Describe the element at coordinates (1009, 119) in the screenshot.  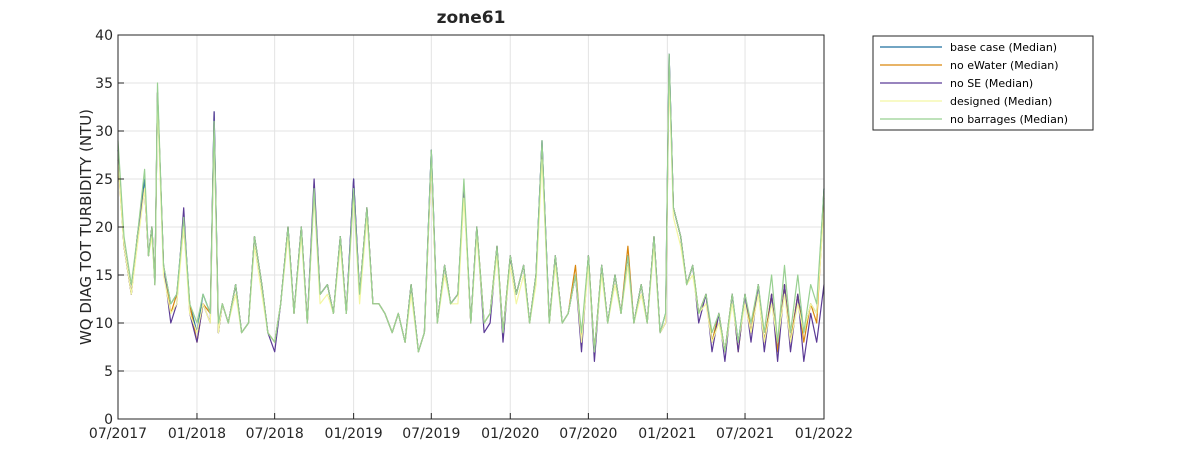
I see `legend-entry: no barrages (Median)` at that location.